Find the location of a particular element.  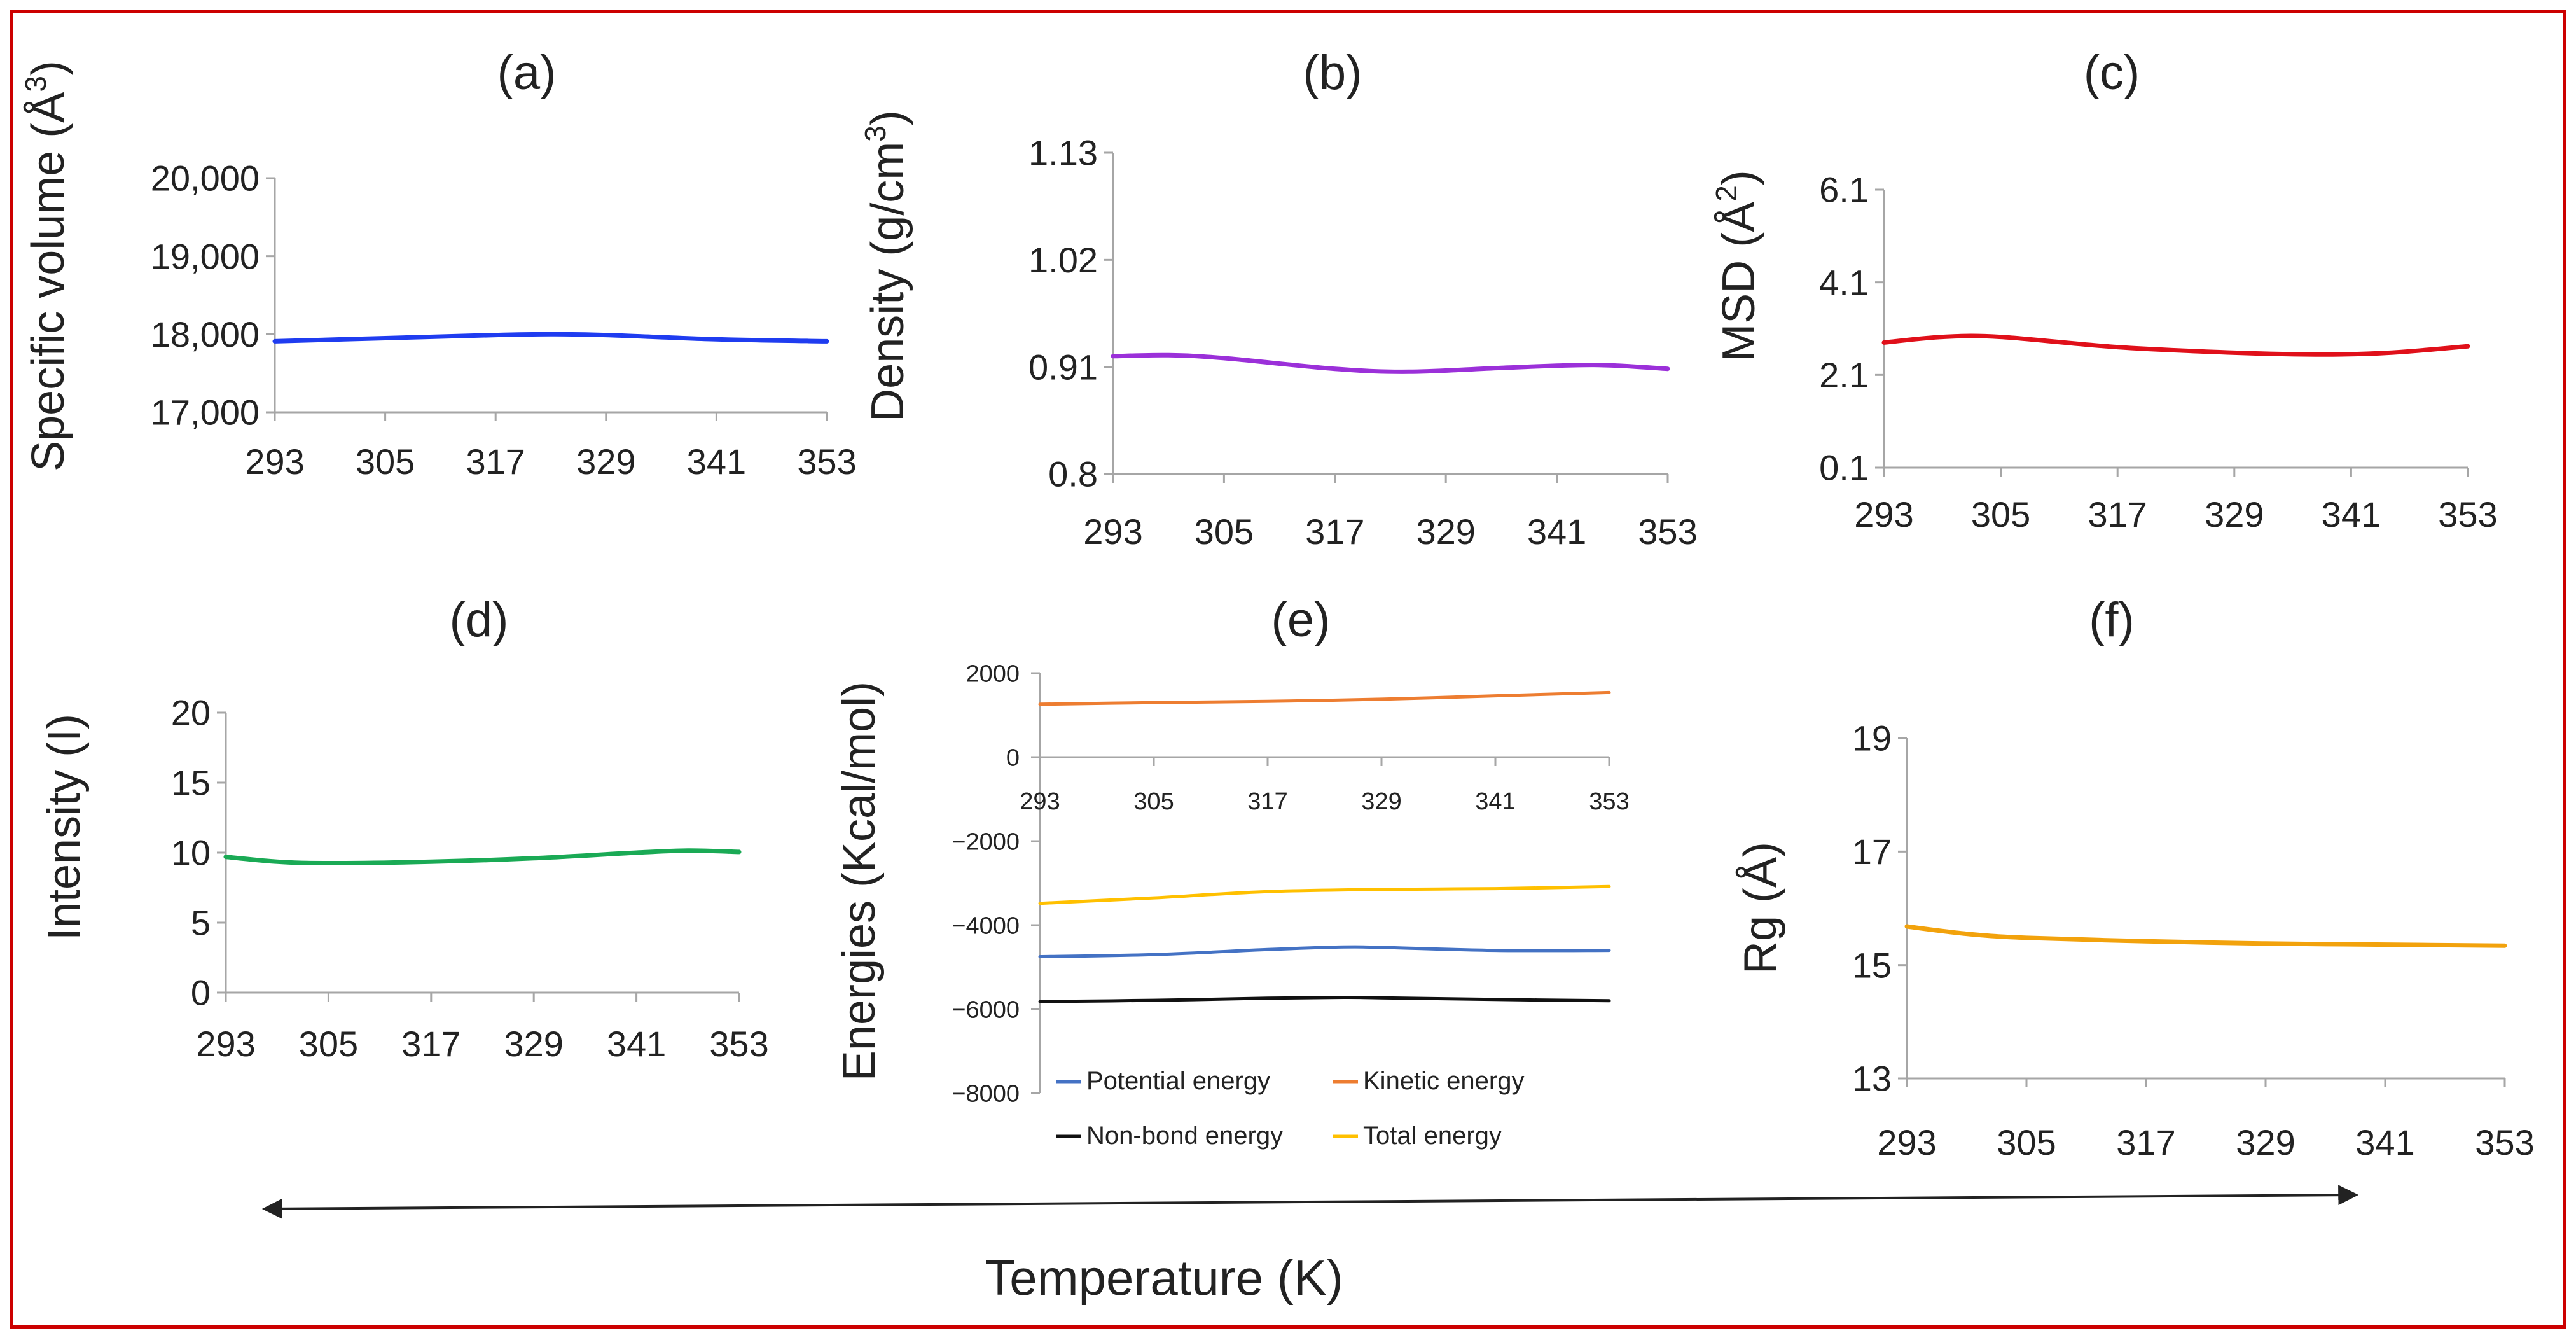

panel-label-d: (d) is located at coordinates (479, 620).